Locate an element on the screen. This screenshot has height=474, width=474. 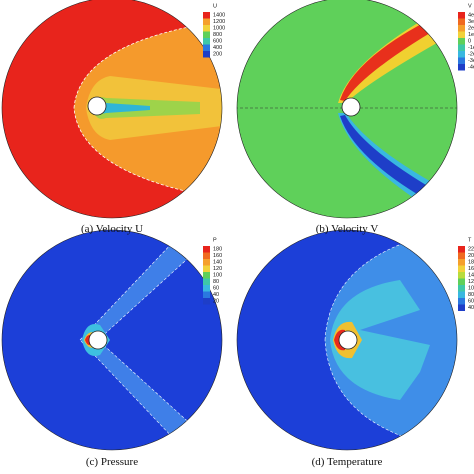
panel-caption: (d) Temperature is located at coordinates (347, 462).